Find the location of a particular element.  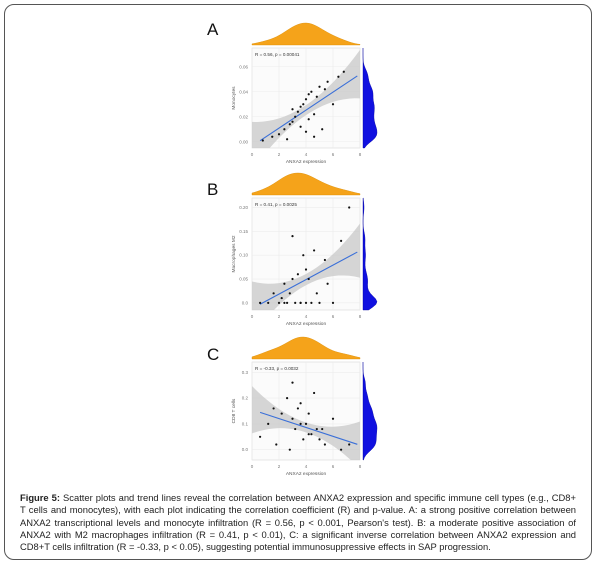

y-tick-label: 0.2 is located at coordinates (245, 398).